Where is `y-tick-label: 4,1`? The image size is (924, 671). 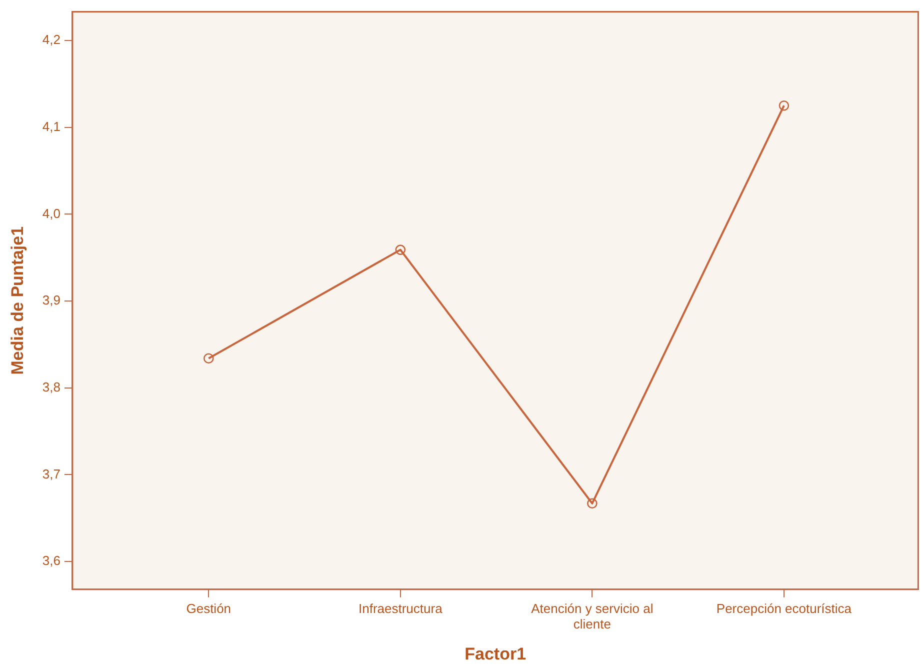 y-tick-label: 4,1 is located at coordinates (51, 126).